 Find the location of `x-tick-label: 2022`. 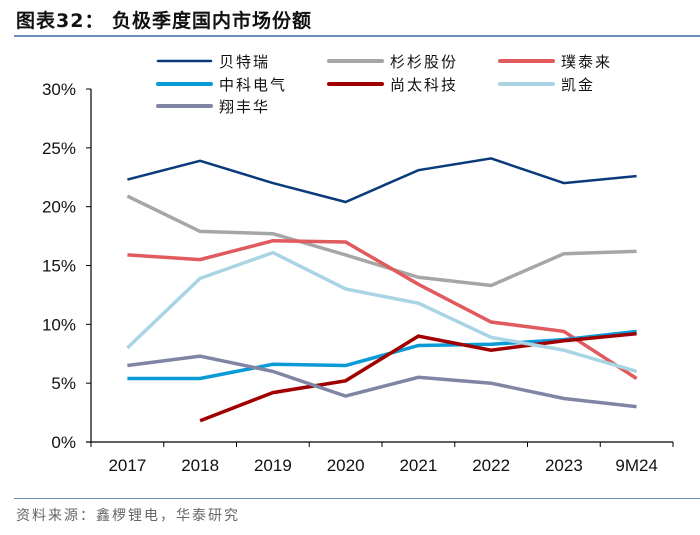

x-tick-label: 2022 is located at coordinates (491, 465).